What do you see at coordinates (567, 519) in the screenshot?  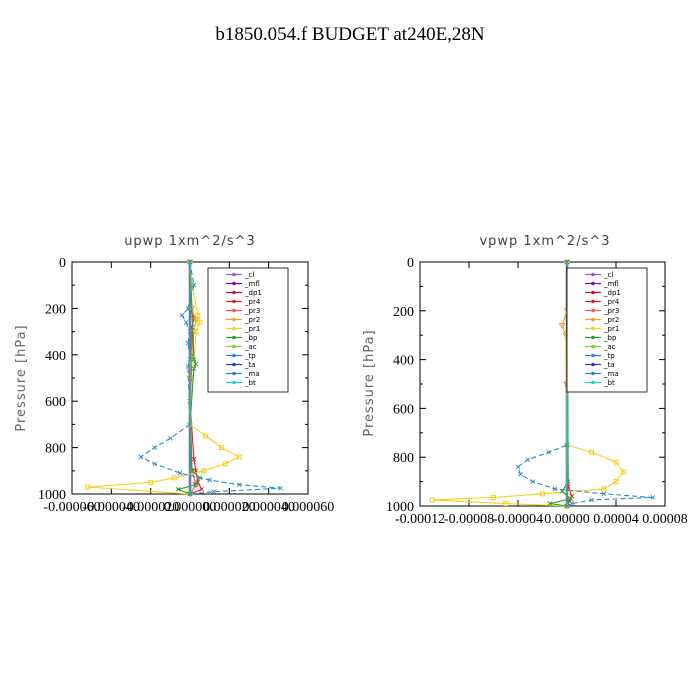 I see `x-tick-label: 0.00000` at bounding box center [567, 519].